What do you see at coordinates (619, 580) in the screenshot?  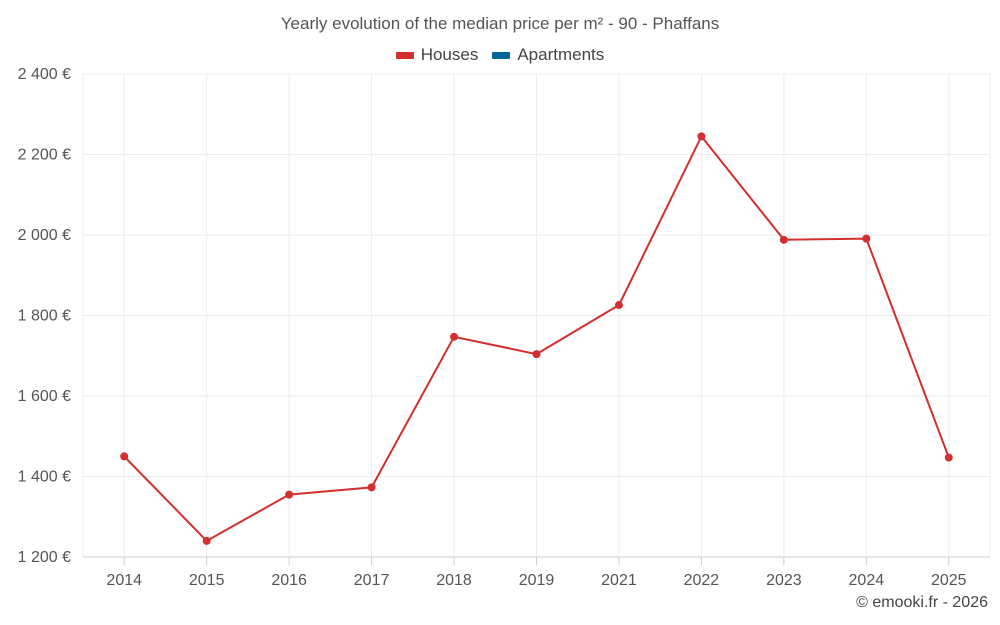 I see `x-tick-label: 2021` at bounding box center [619, 580].